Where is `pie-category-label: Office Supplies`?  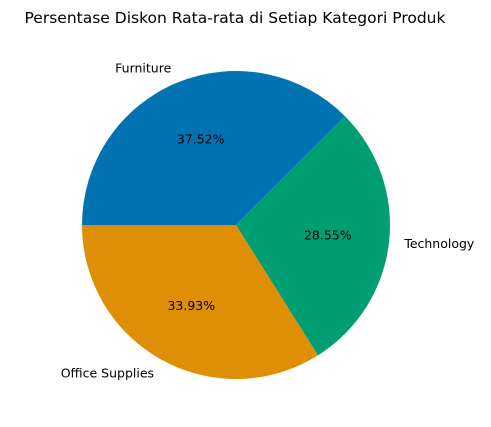 pie-category-label: Office Supplies is located at coordinates (107, 372).